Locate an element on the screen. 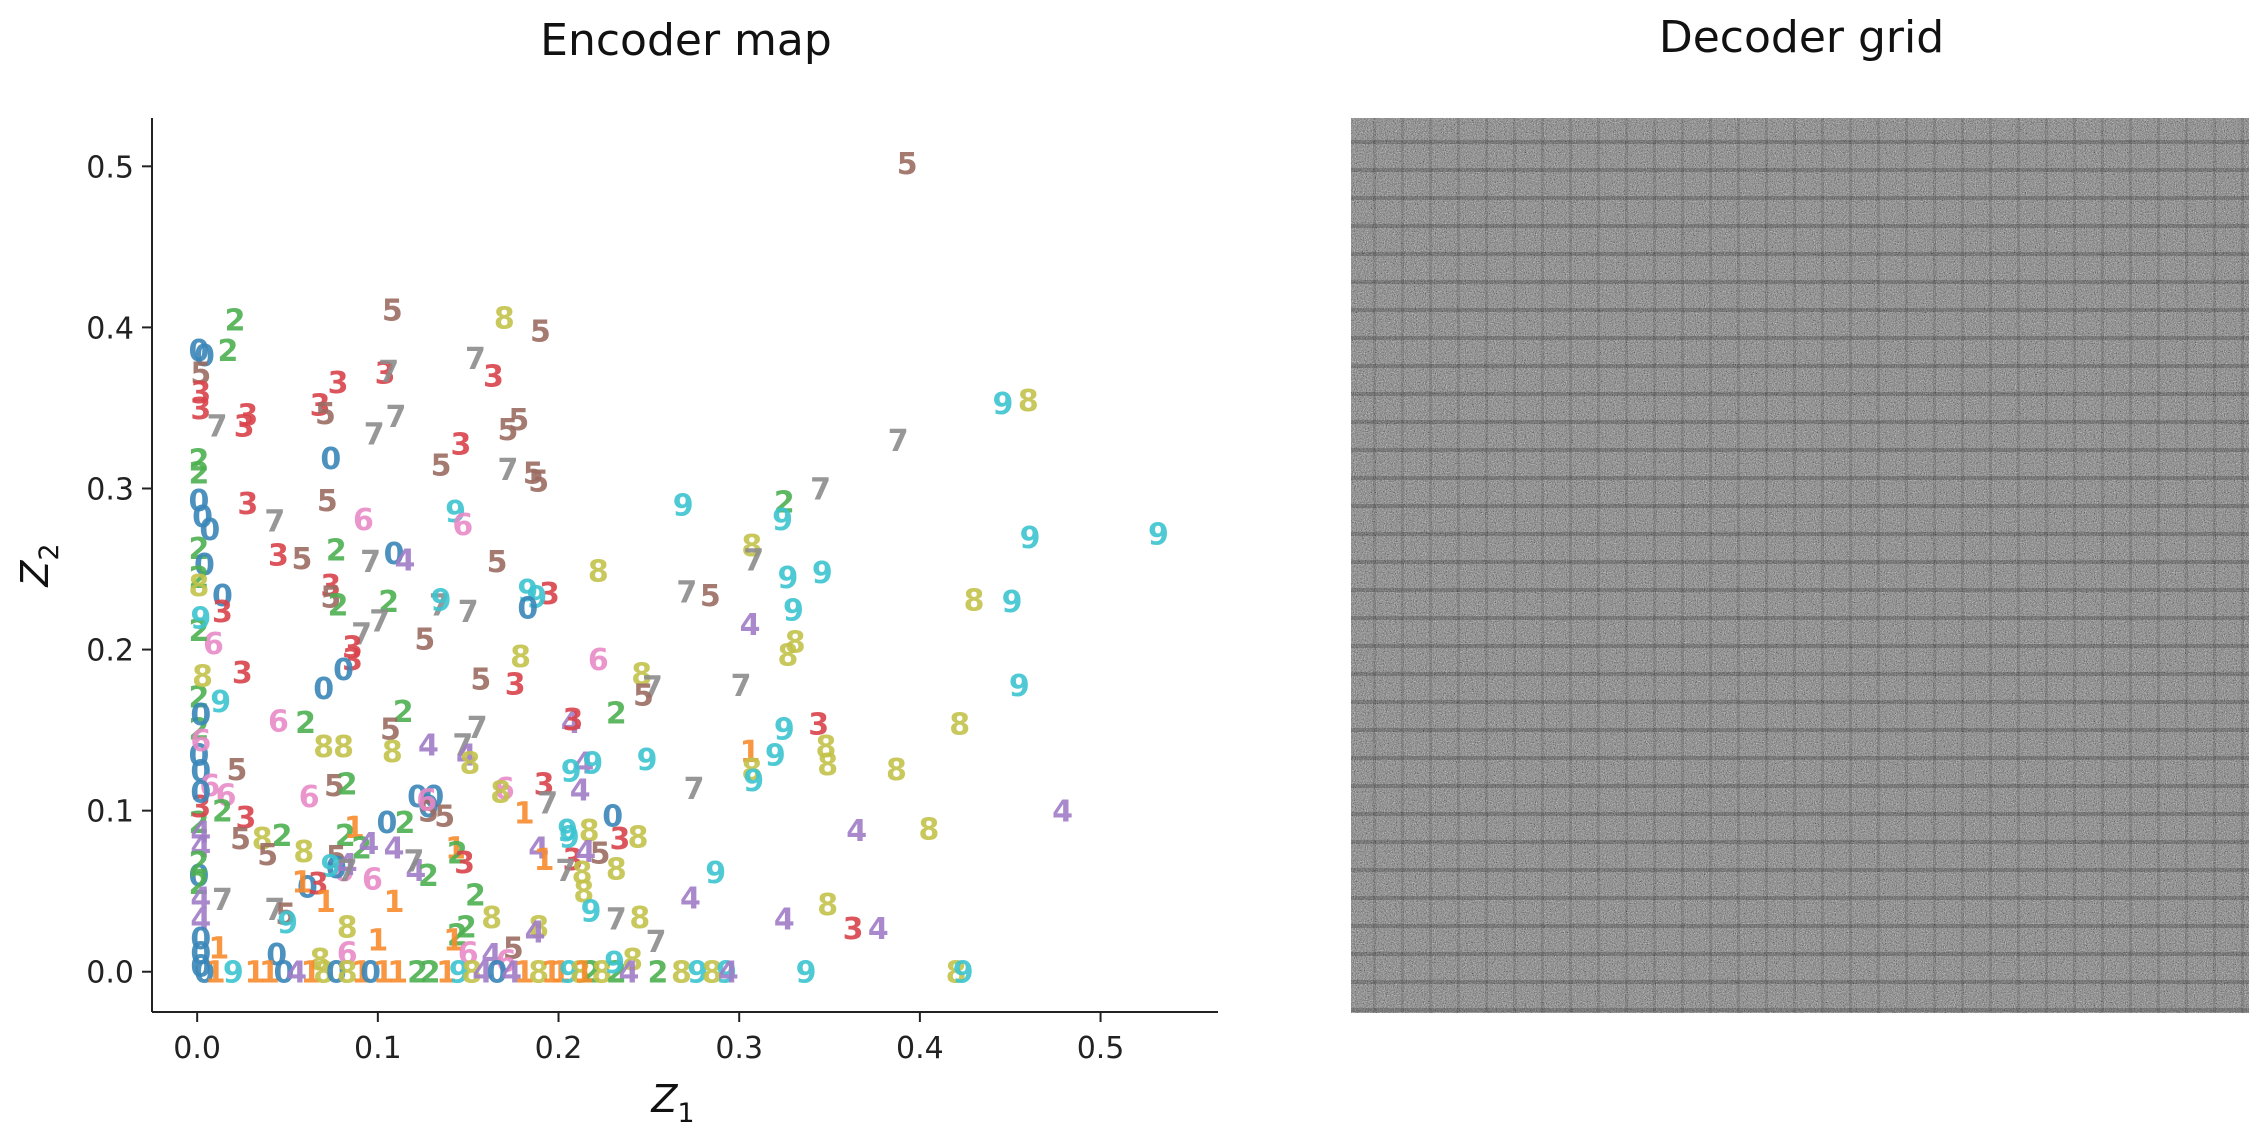 This screenshot has height=1141, width=2258. x-axis-label-main: Z is located at coordinates (664, 1099).